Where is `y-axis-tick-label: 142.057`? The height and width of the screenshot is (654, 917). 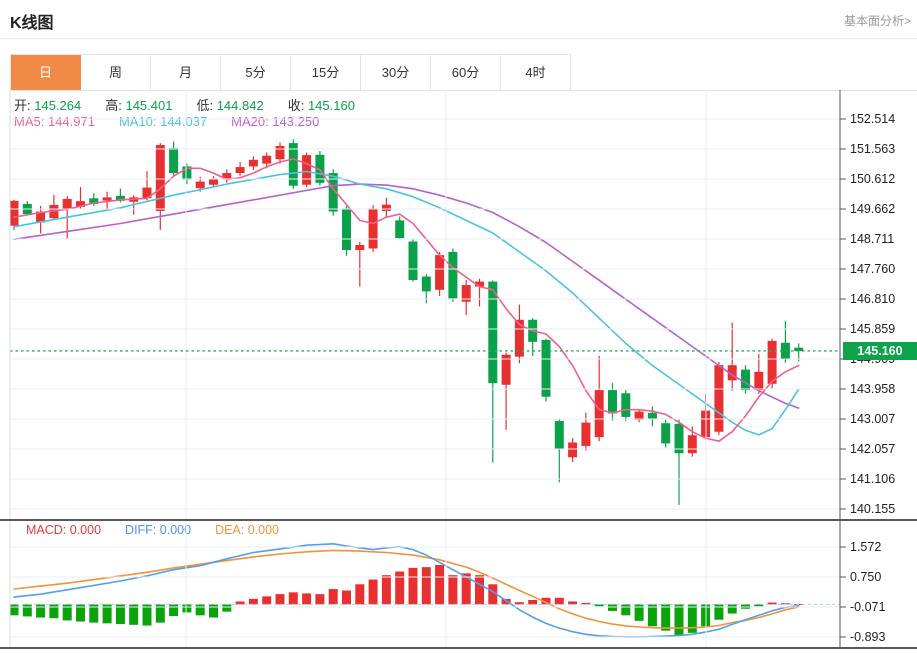
y-axis-tick-label: 142.057 is located at coordinates (873, 449).